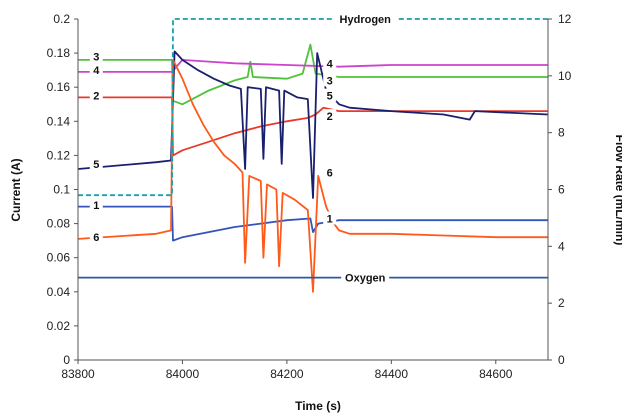 The image size is (622, 416). Describe the element at coordinates (59, 87) in the screenshot. I see `y-tick-label: 0.16` at that location.